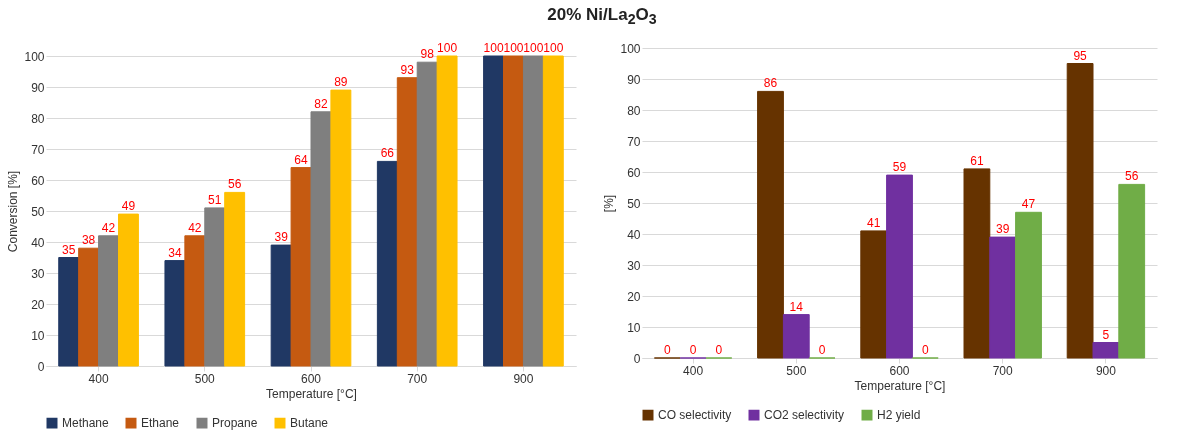 The image size is (1204, 430). I want to click on data-label: 14, so click(796, 306).